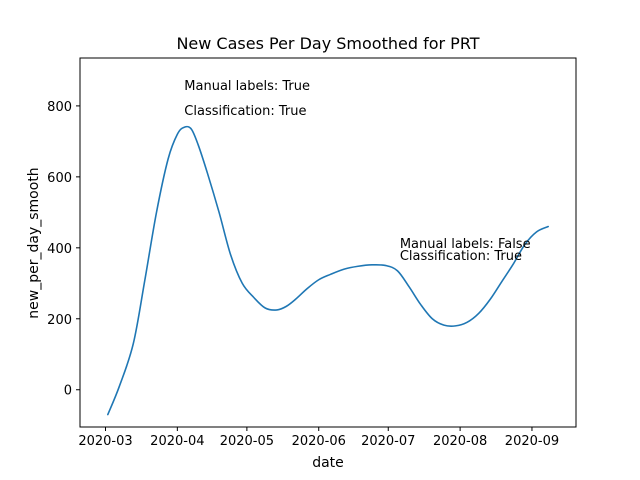 The width and height of the screenshot is (640, 480). I want to click on x-tick-label: 2020-05, so click(247, 441).